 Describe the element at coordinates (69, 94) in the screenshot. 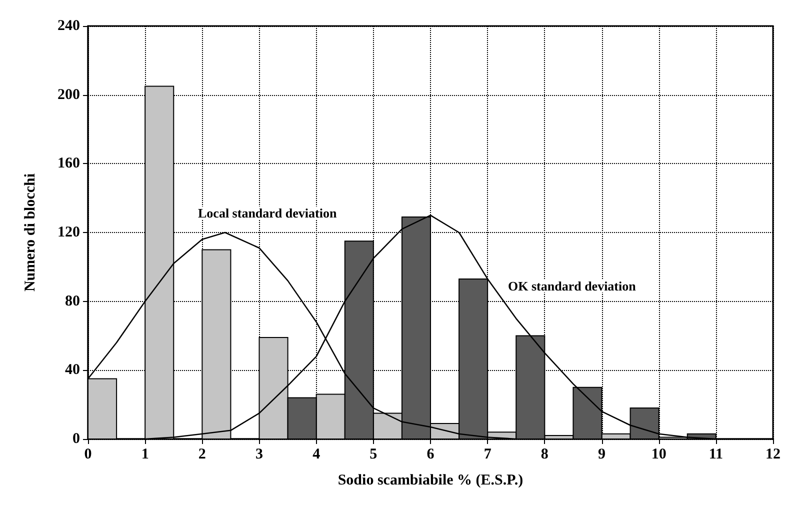

I see `y-tick-label: 200` at that location.